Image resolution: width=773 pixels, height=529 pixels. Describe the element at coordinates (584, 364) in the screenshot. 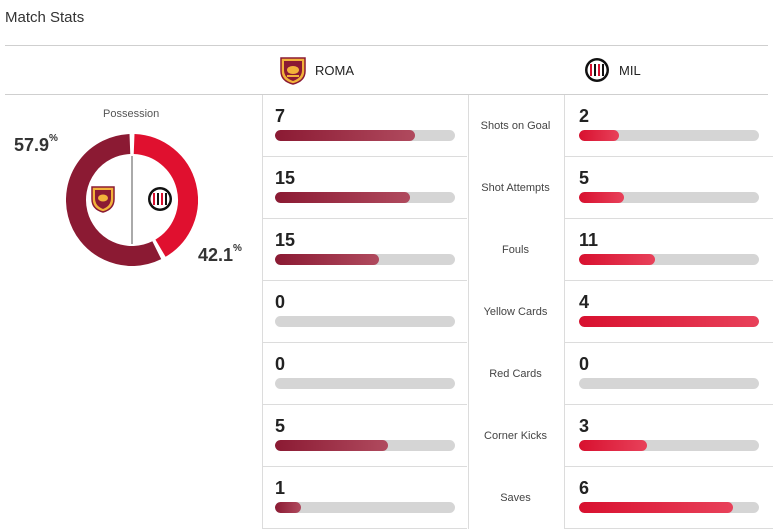

I see `away-stat-value: 0` at that location.